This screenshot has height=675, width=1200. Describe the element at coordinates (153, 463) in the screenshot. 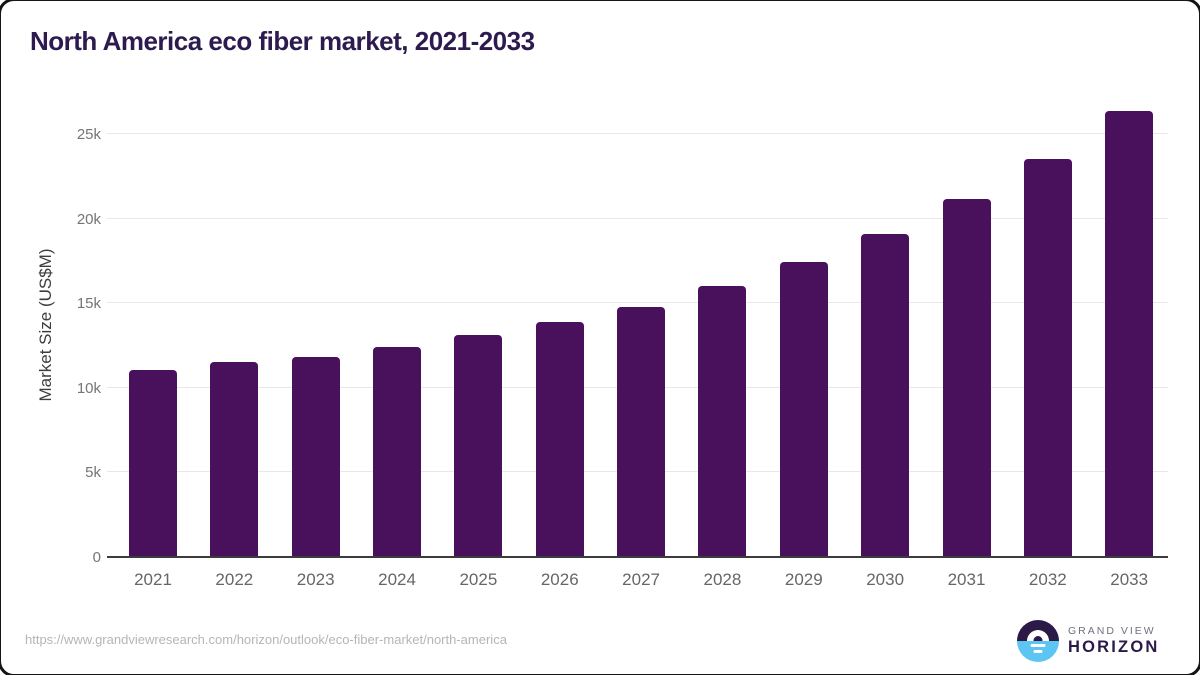

I see `bar-2021` at that location.